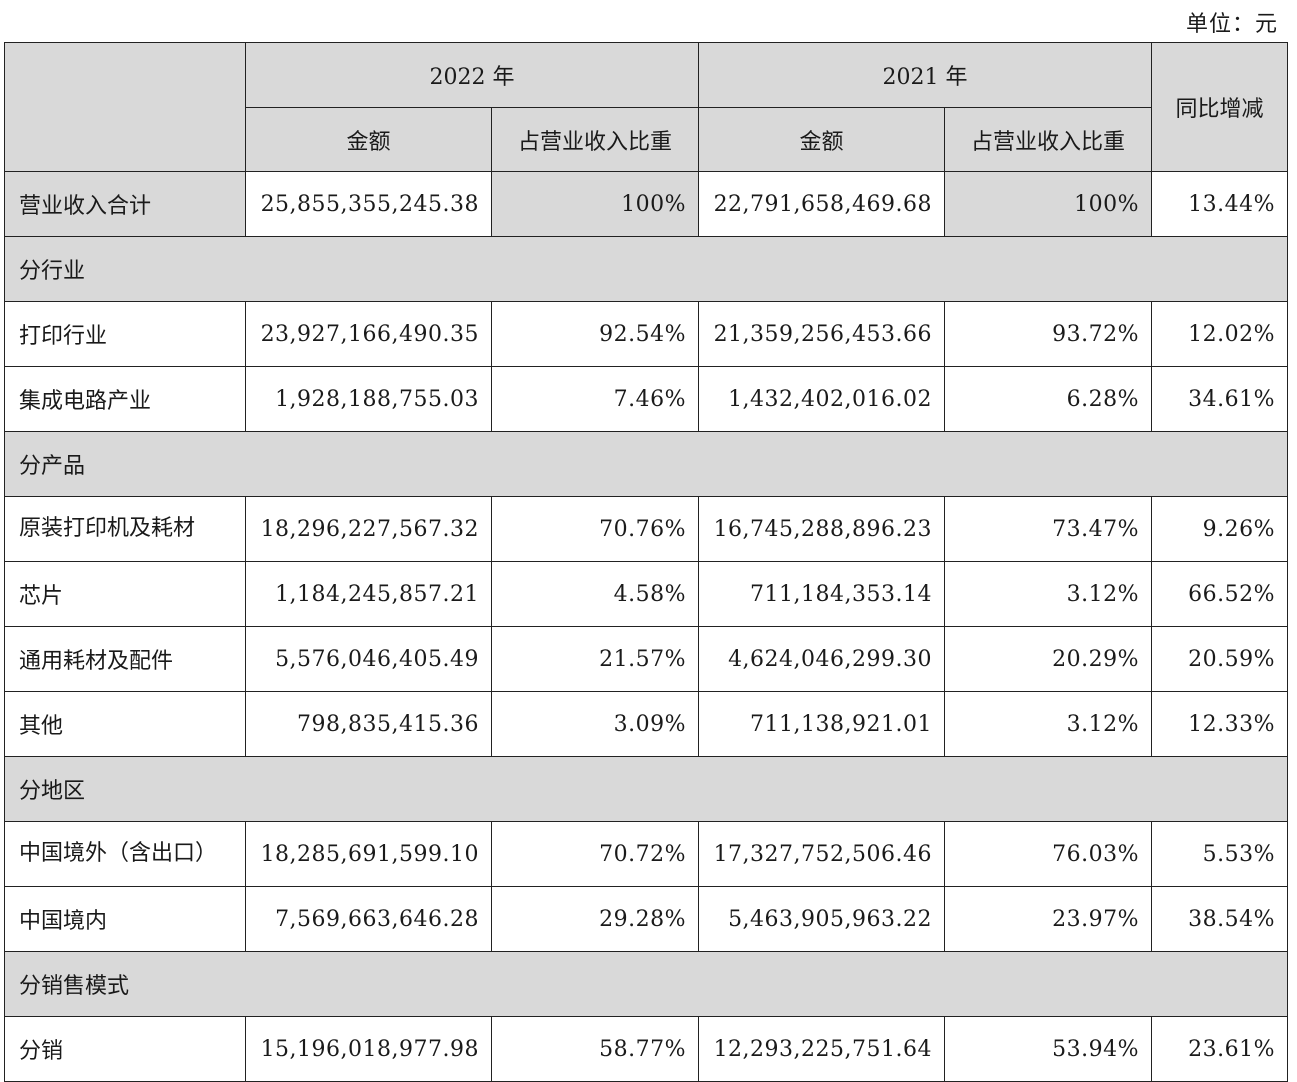 The height and width of the screenshot is (1082, 1297). I want to click on ratio-2021-cell: 20.29%, so click(1048, 659).